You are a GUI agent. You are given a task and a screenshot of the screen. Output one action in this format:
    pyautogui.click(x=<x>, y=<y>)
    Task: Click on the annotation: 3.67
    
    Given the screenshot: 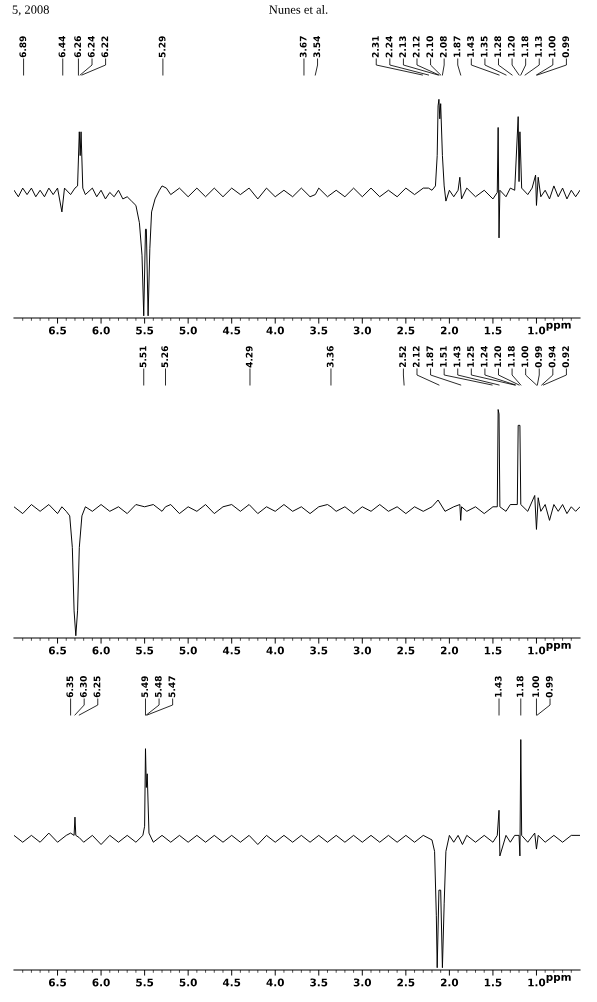 What is the action you would take?
    pyautogui.click(x=303, y=47)
    